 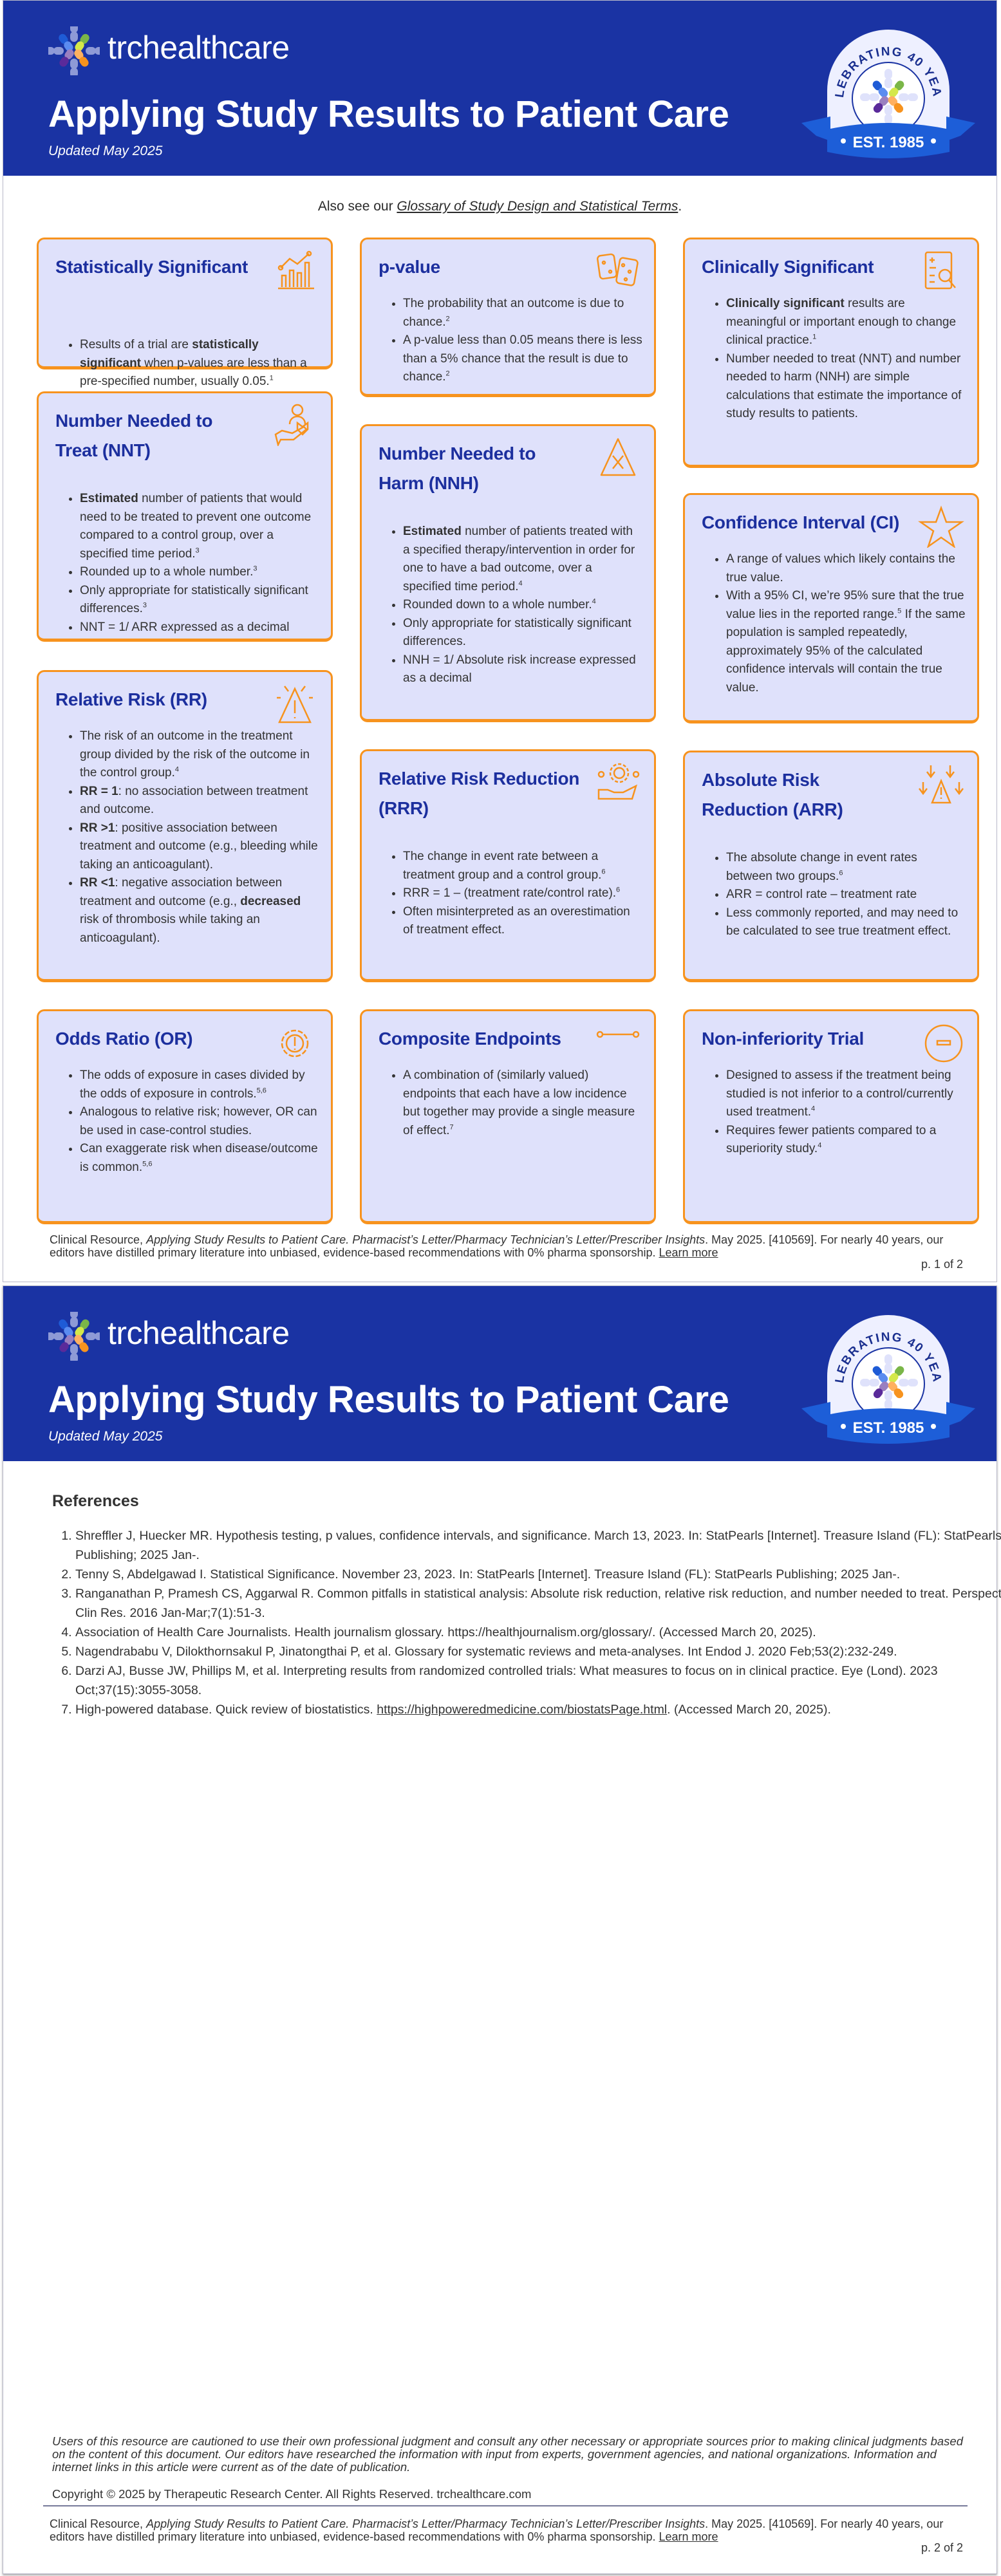 What do you see at coordinates (131, 699) in the screenshot?
I see `card-title: Relative Risk (RR)` at bounding box center [131, 699].